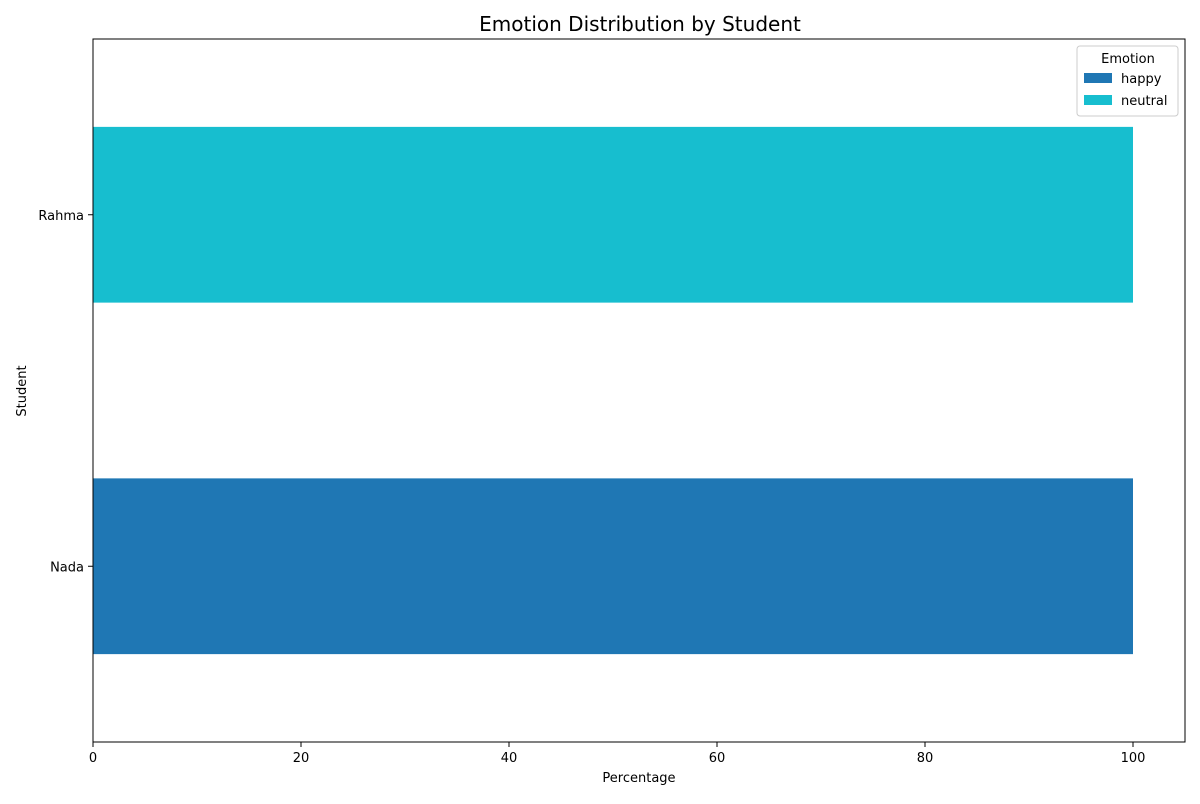 This screenshot has width=1200, height=804. What do you see at coordinates (1098, 78) in the screenshot?
I see `legend-swatch-happy` at bounding box center [1098, 78].